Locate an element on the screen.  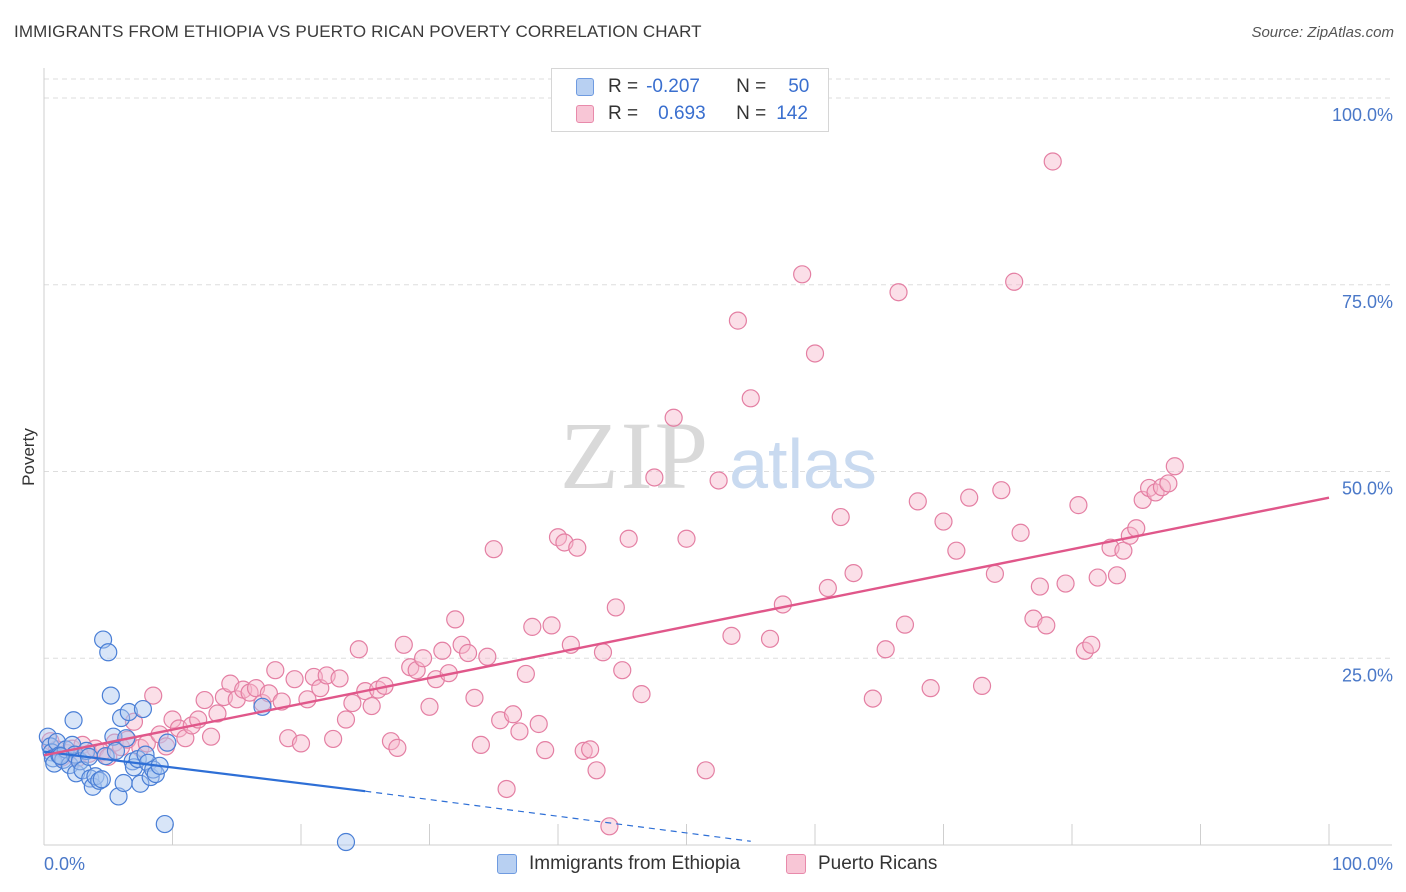
bottom-legend-swatch-pink is located at coordinates (796, 864).